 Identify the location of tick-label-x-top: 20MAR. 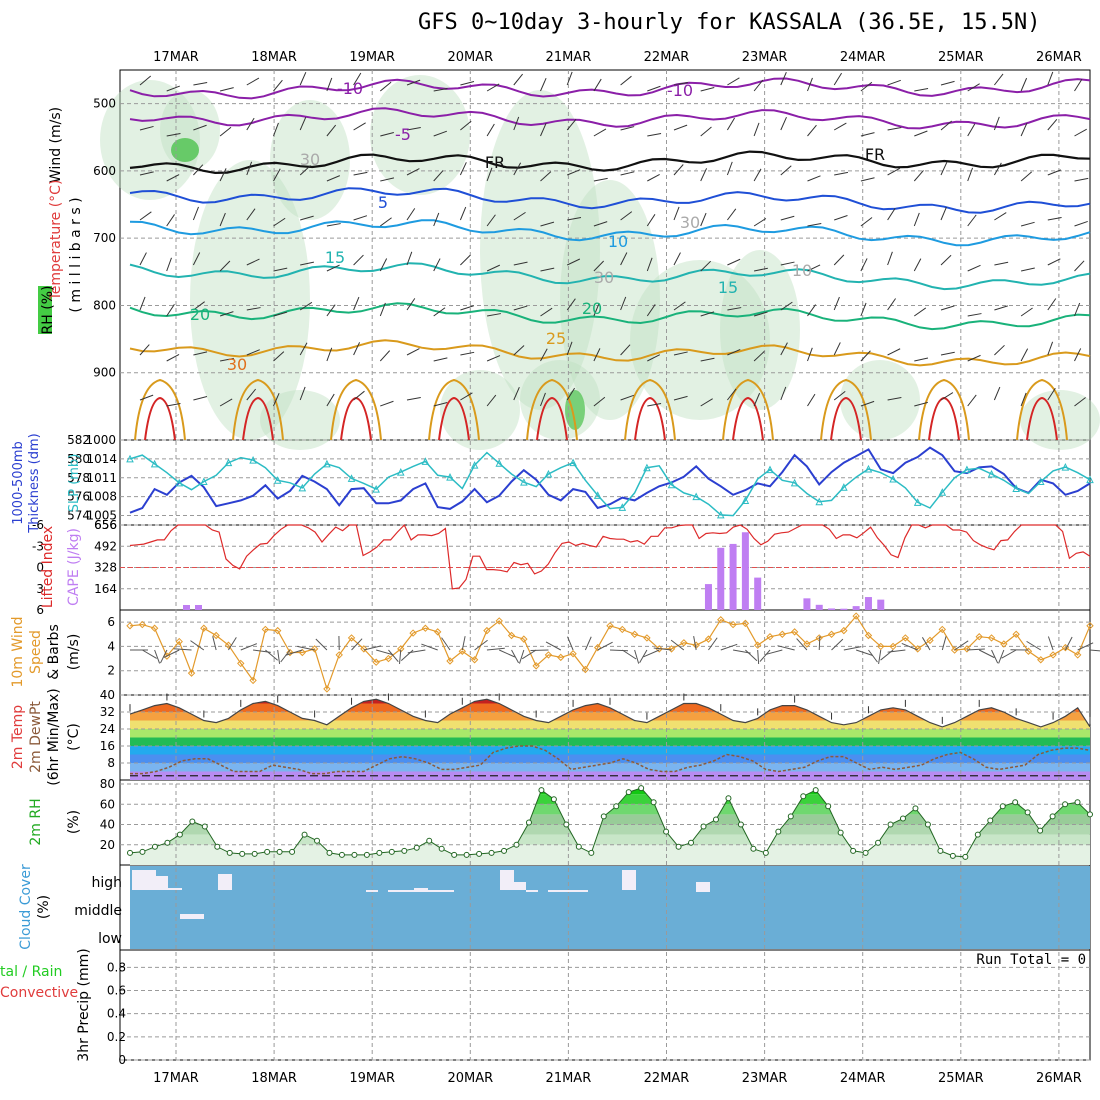
(470, 57).